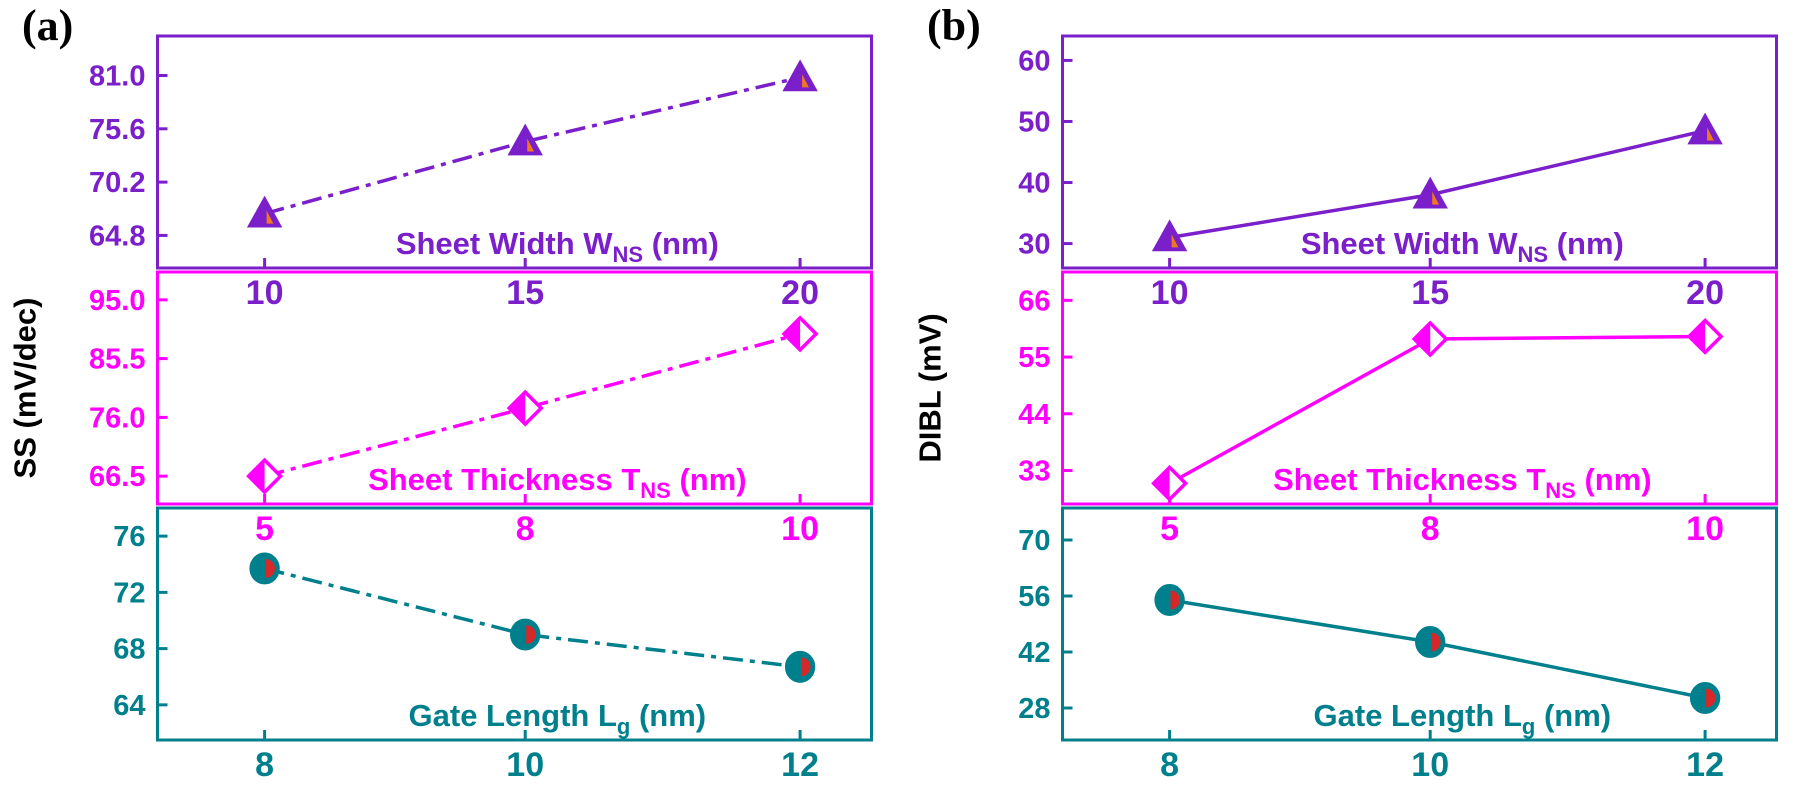 Image resolution: width=1815 pixels, height=803 pixels. What do you see at coordinates (1034, 358) in the screenshot?
I see `y-tick-label: 55` at bounding box center [1034, 358].